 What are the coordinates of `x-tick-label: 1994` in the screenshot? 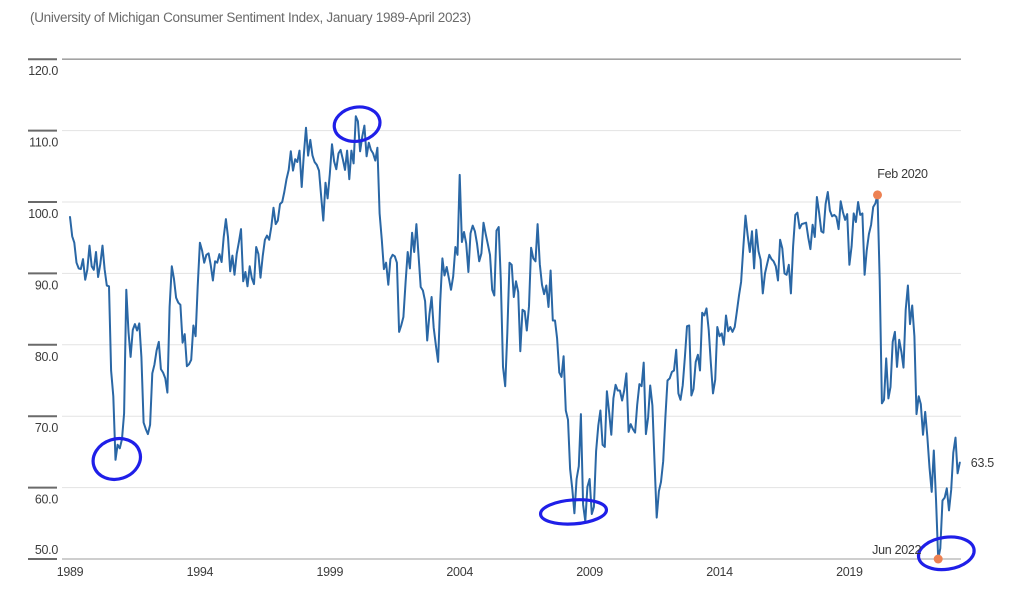 It's located at (200, 572).